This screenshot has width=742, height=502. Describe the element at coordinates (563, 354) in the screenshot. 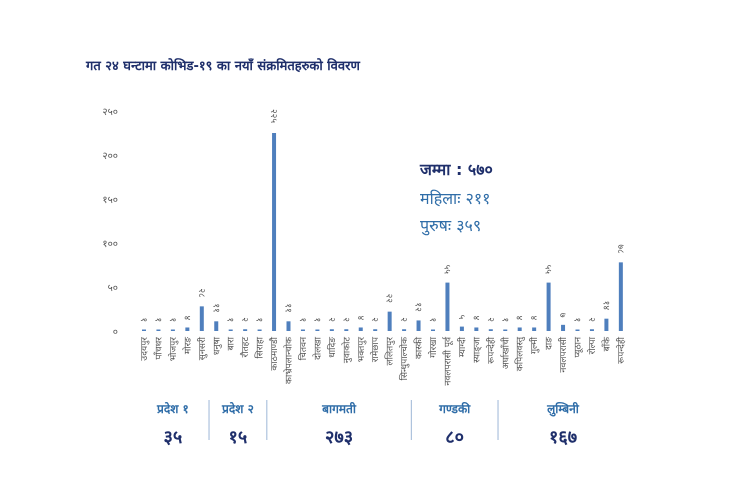

I see `x-tick-label: नवलपरासी` at that location.